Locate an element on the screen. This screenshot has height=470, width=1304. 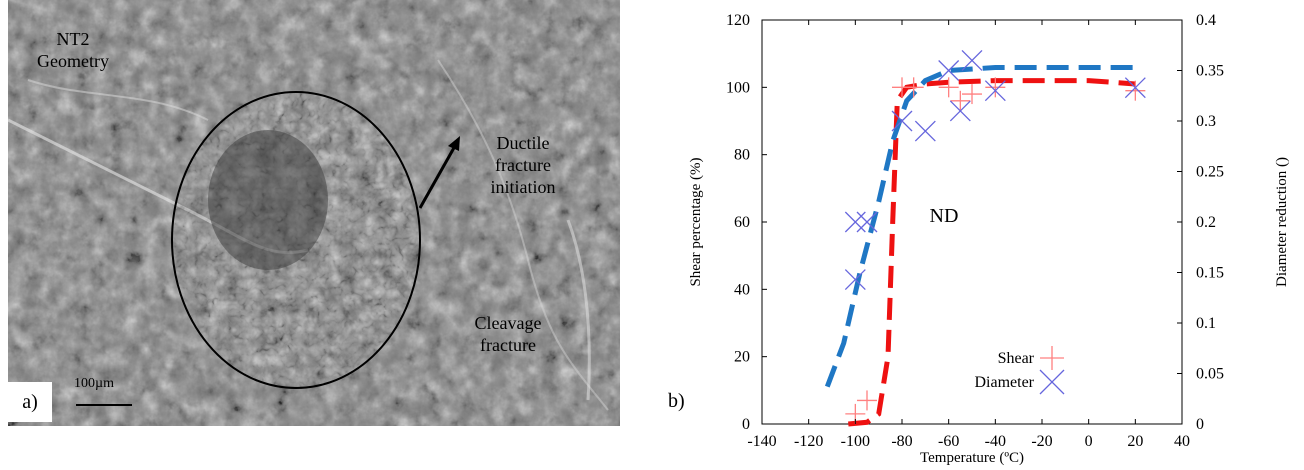
x-tick-label: 0 is located at coordinates (1089, 441).